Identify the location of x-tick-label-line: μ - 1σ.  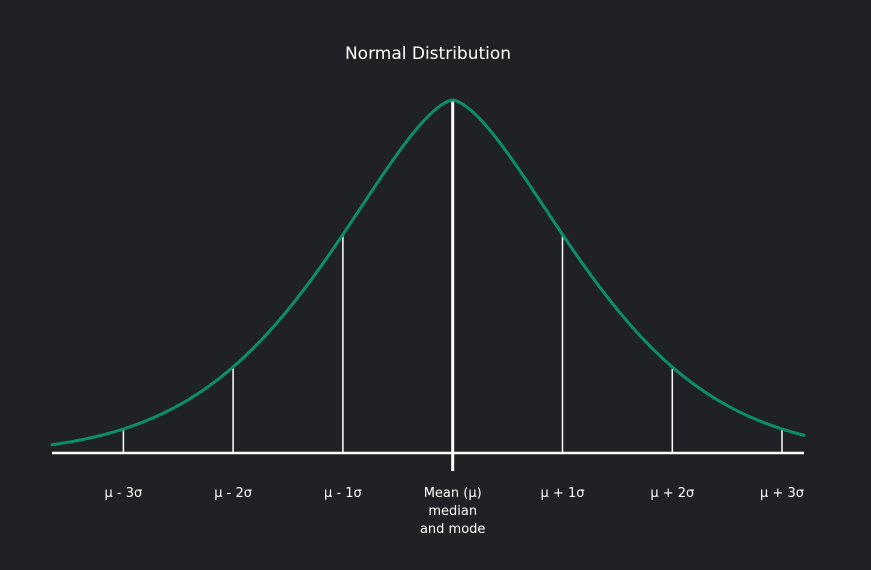
(343, 493).